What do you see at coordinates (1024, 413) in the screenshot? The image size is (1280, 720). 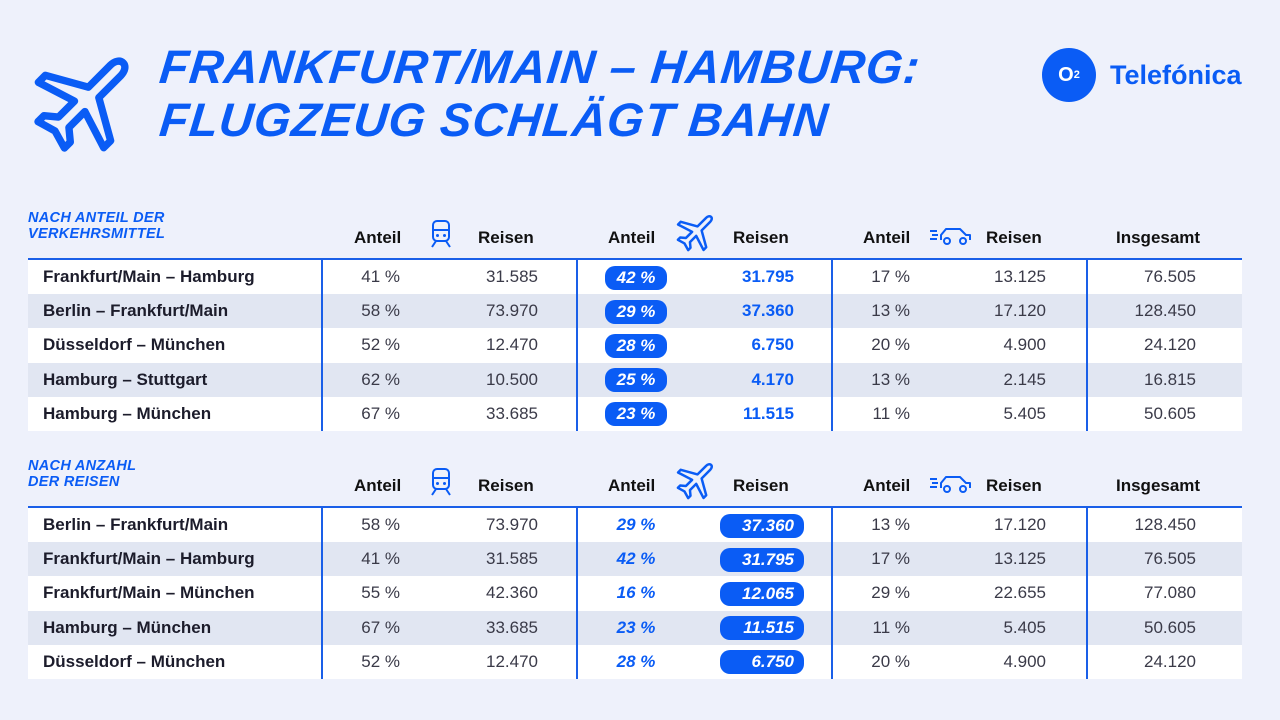 I see `auto-trips-cell: 5.405` at bounding box center [1024, 413].